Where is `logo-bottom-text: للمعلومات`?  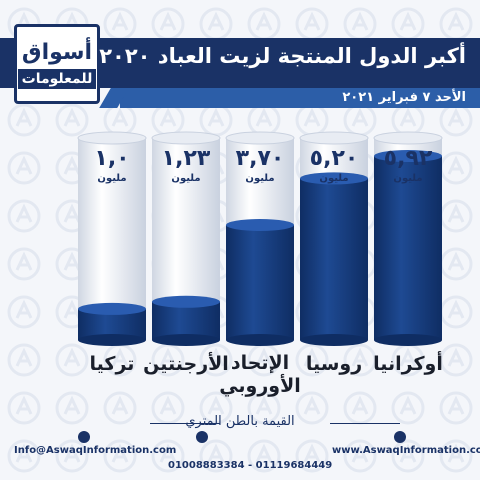
logo-bottom-text: للمعلومات is located at coordinates (57, 78).